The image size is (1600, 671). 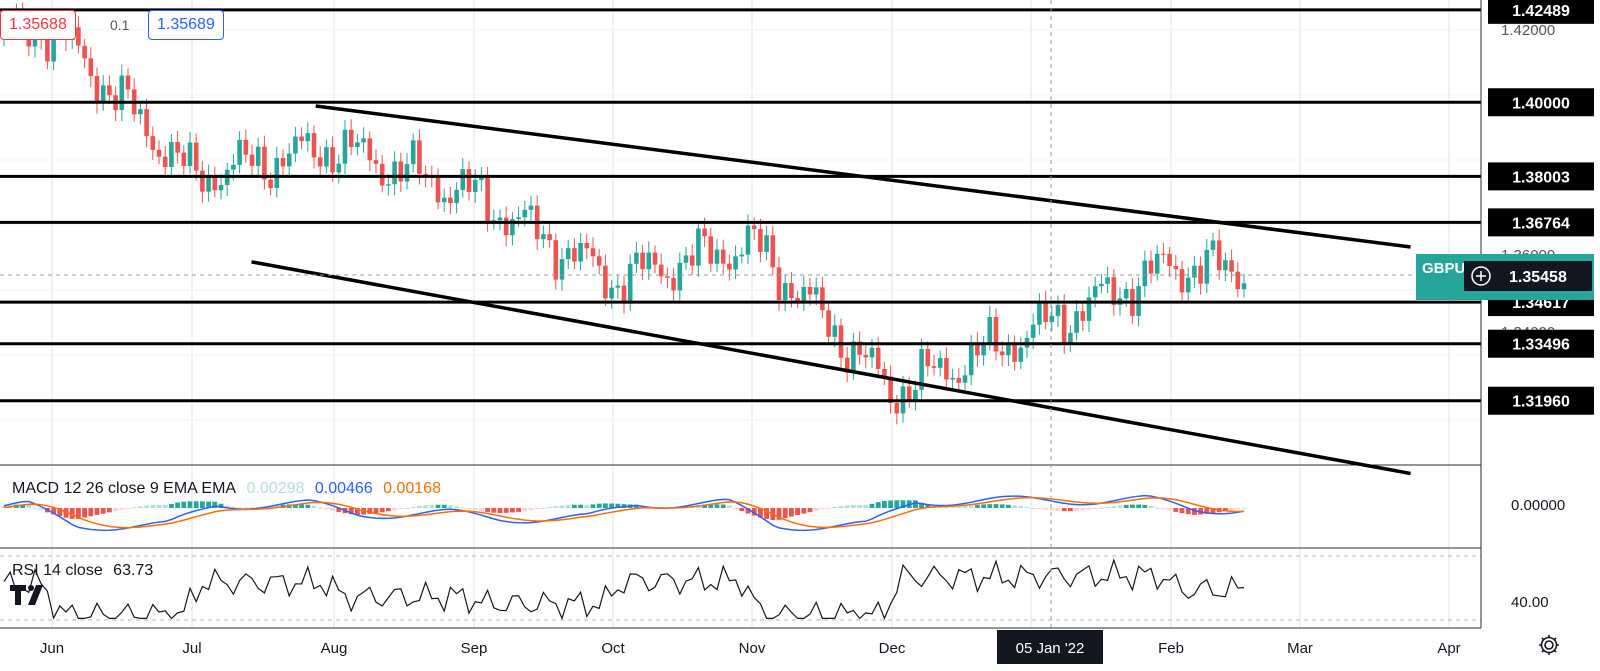 I want to click on level-label: 1.36764, so click(x=1541, y=223).